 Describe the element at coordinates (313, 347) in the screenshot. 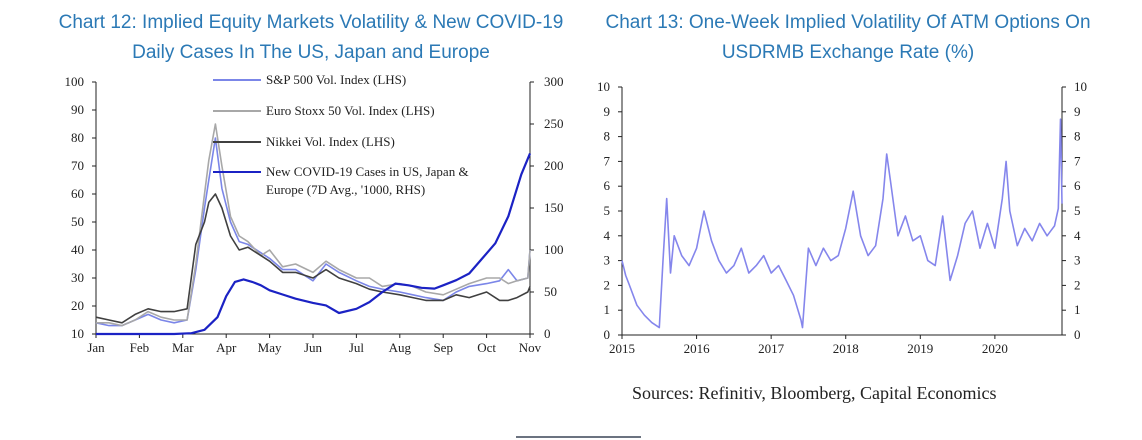

I see `x-tick-label: Jun` at that location.